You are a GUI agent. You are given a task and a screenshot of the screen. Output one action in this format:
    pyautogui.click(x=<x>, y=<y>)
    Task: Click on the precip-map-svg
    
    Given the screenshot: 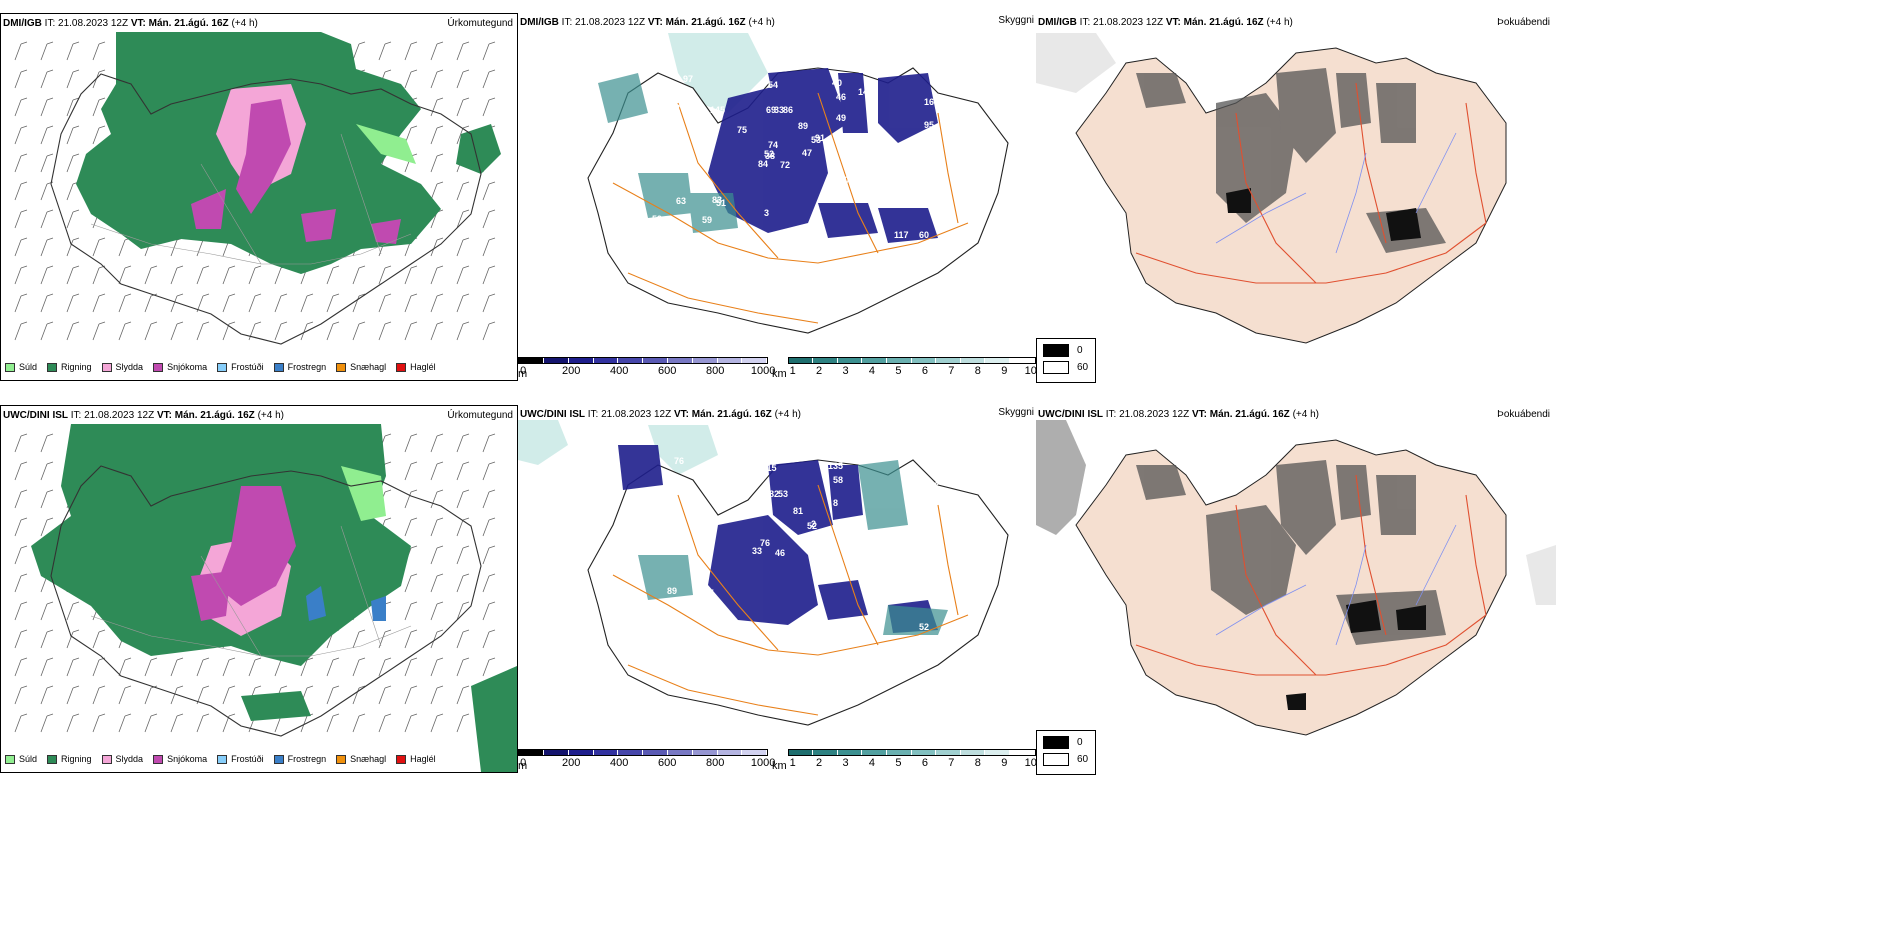 What is the action you would take?
    pyautogui.click(x=257, y=188)
    